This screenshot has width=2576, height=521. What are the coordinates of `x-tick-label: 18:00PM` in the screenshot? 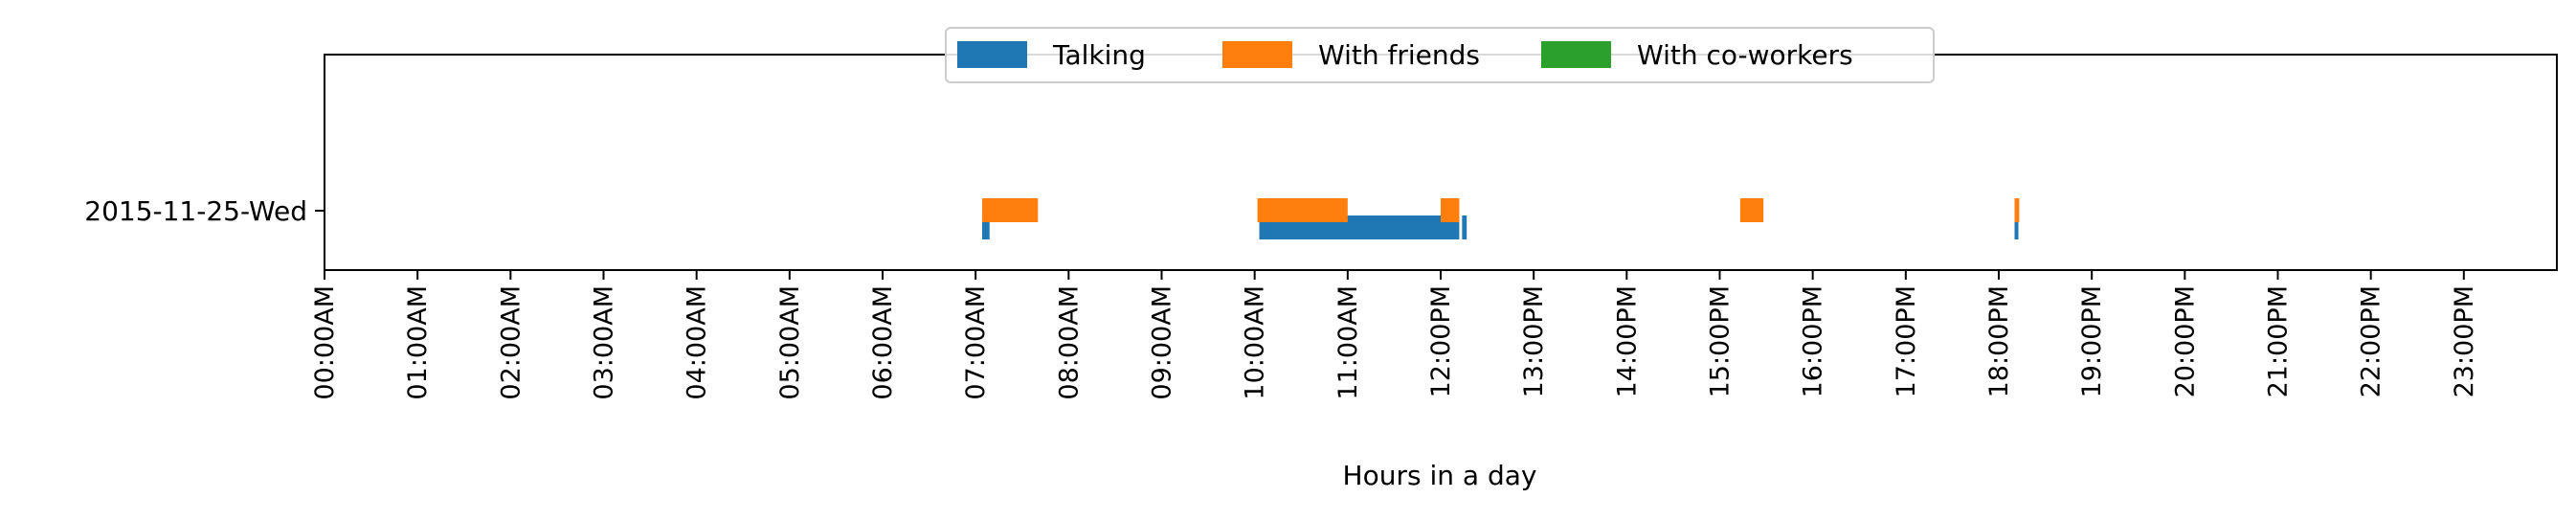 It's located at (1999, 341).